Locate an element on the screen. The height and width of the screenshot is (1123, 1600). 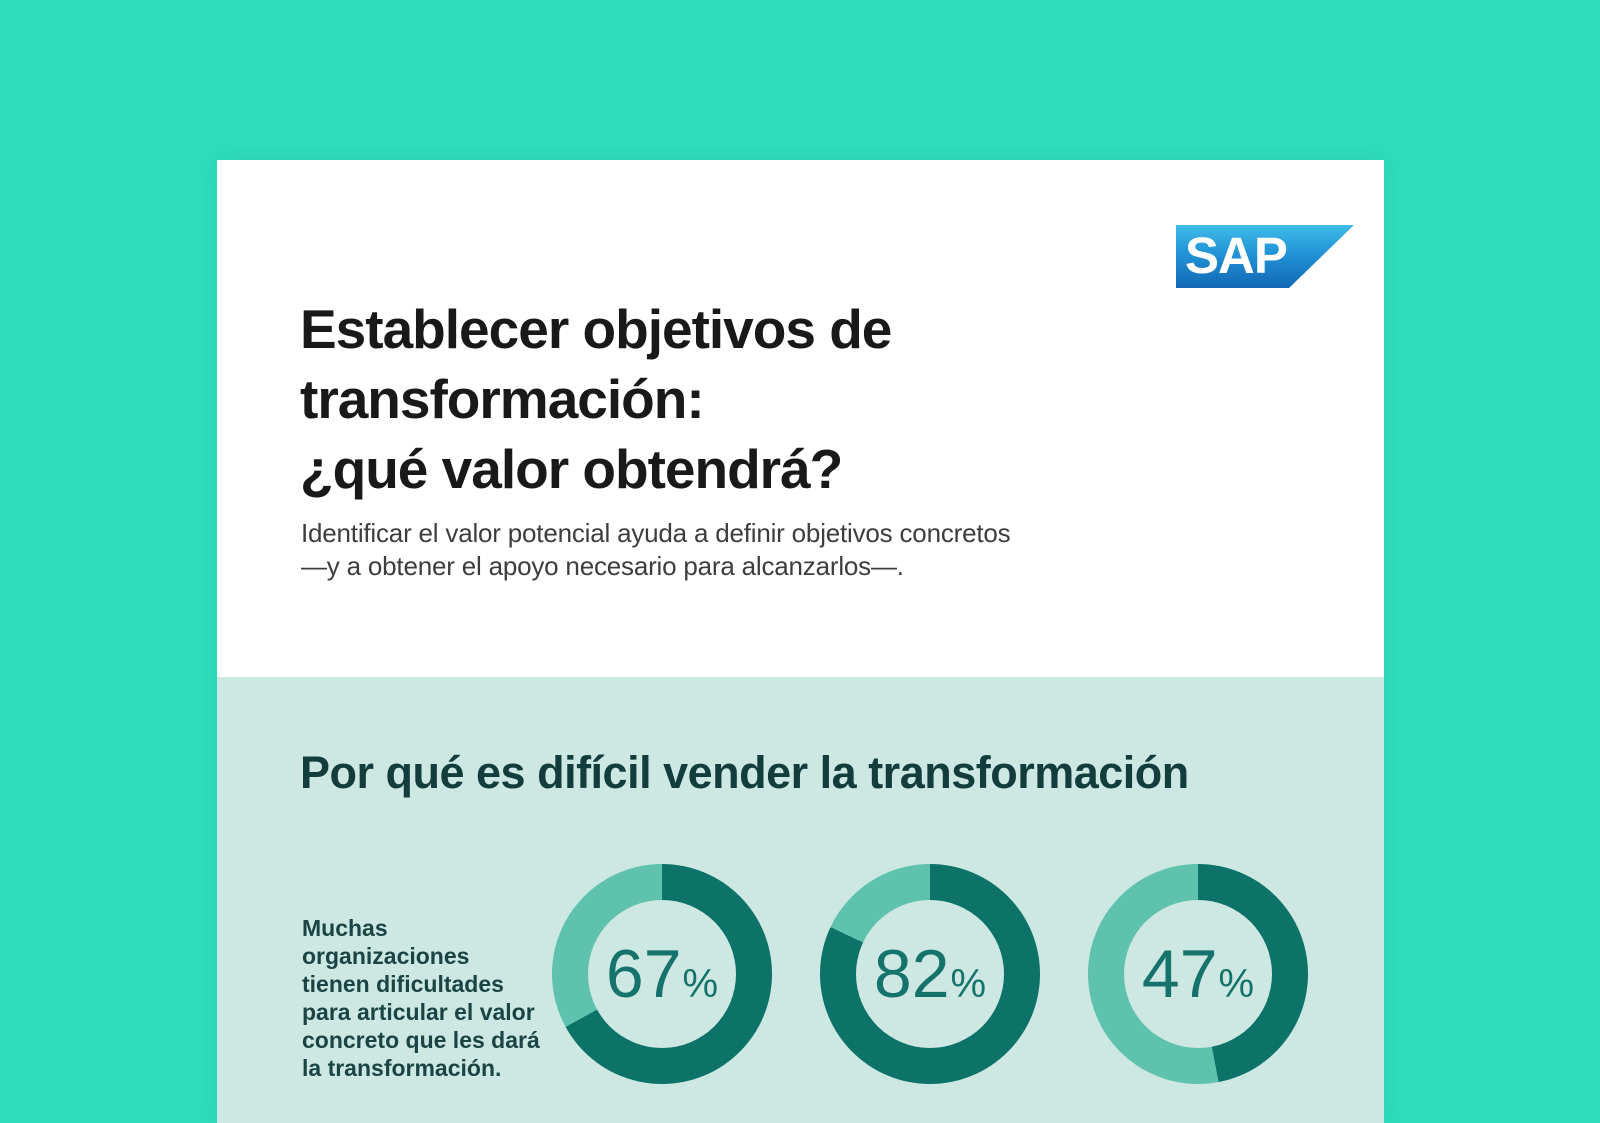
donut-hole: 82% is located at coordinates (930, 974).